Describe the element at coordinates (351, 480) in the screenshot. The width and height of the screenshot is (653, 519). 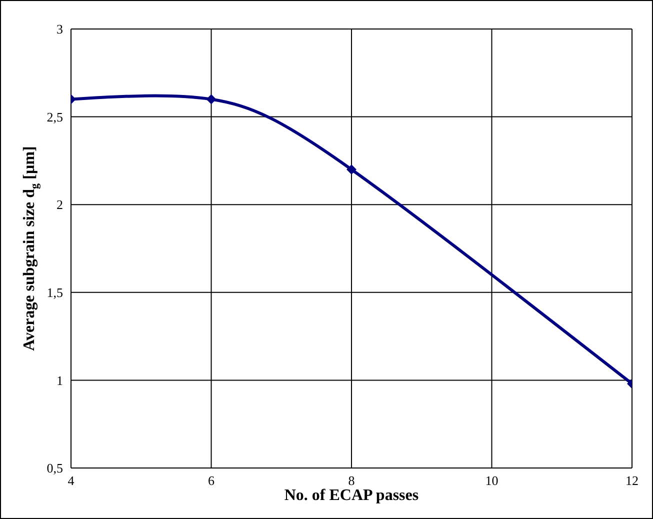
I see `x-tick-label: 8` at that location.